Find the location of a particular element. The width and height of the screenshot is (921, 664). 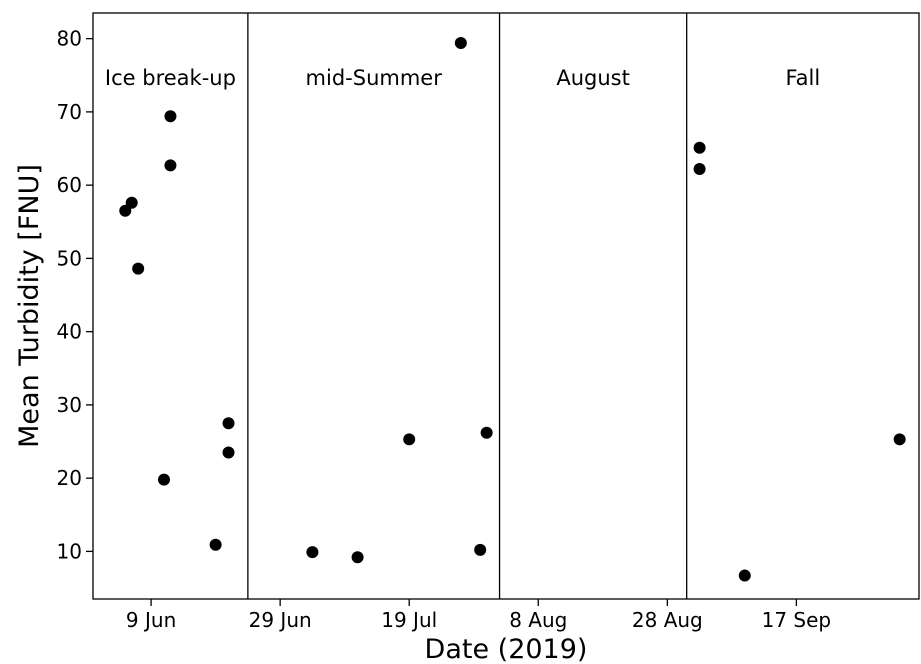

y-tick-label: 40 is located at coordinates (69, 332).